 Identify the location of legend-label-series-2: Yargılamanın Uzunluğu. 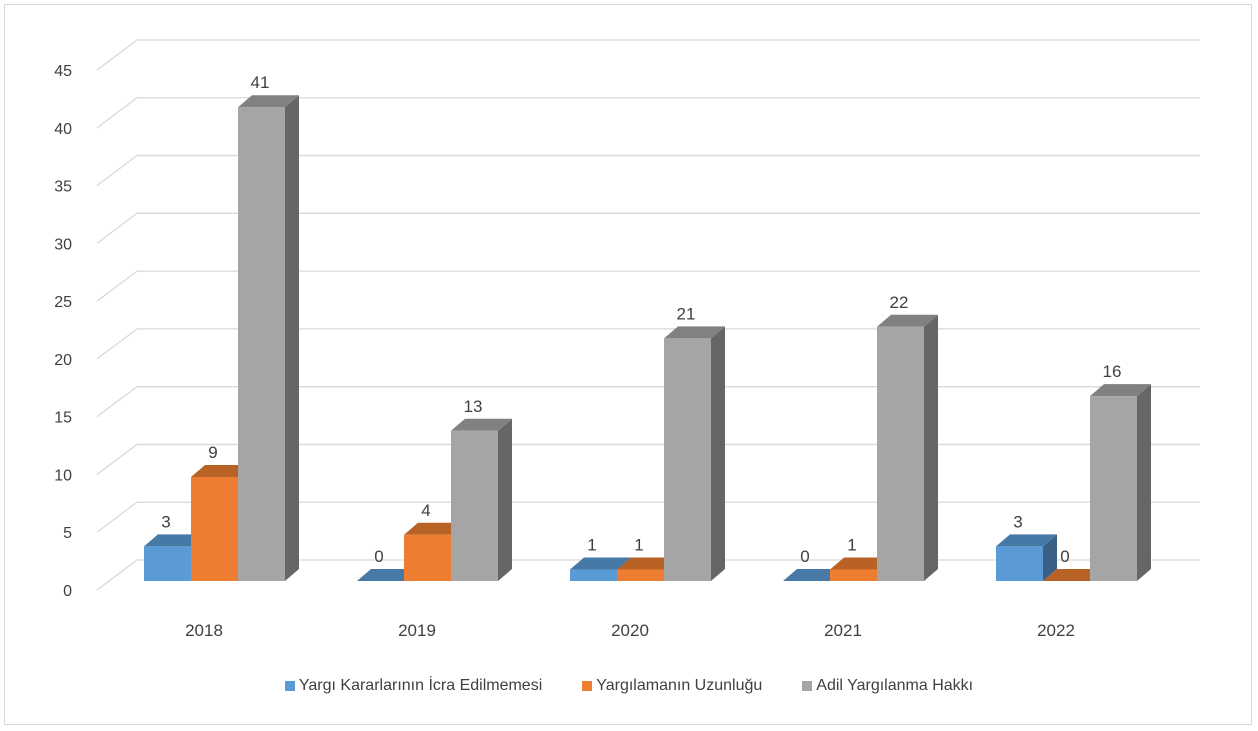
(679, 685).